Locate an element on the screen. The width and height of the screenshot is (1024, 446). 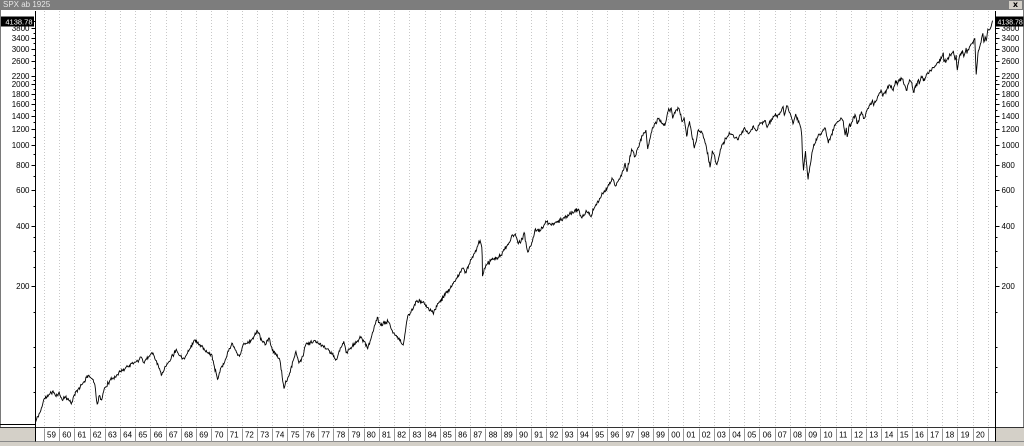
x-axis-year-label: 08 is located at coordinates (797, 435).